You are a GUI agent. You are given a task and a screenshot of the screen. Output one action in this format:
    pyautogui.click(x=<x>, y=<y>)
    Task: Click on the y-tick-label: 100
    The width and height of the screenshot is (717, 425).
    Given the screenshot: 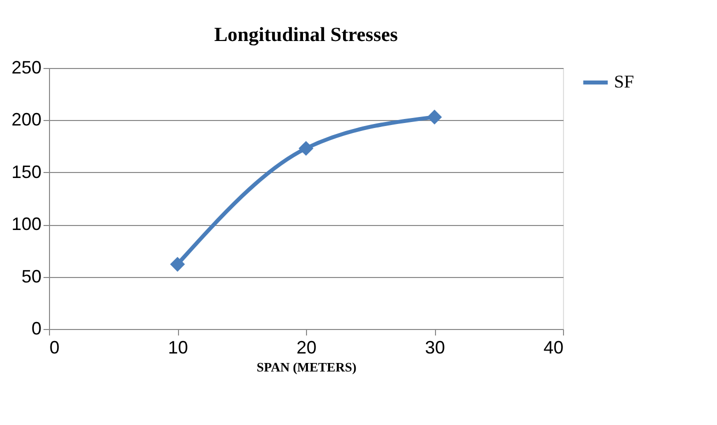 What is the action you would take?
    pyautogui.click(x=26, y=224)
    